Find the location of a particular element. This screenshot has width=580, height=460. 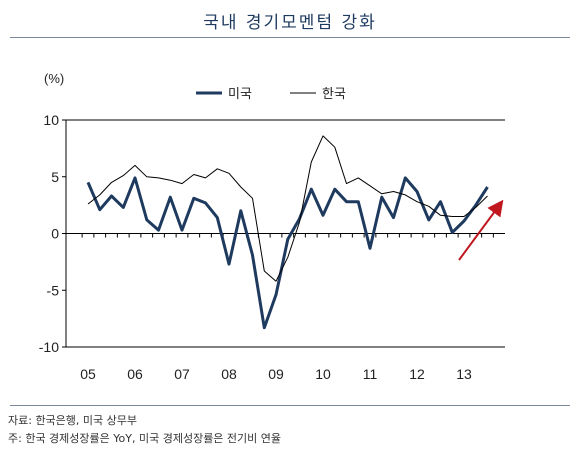

chart-title: 국내 경기모멘텀 강화 is located at coordinates (290, 23).